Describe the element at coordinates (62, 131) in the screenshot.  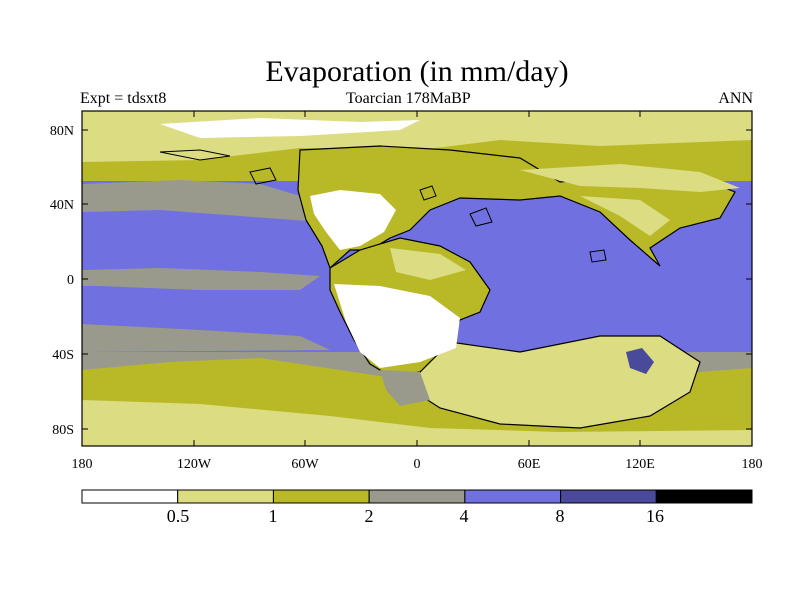
I see `y-tick-label: 80N` at that location.